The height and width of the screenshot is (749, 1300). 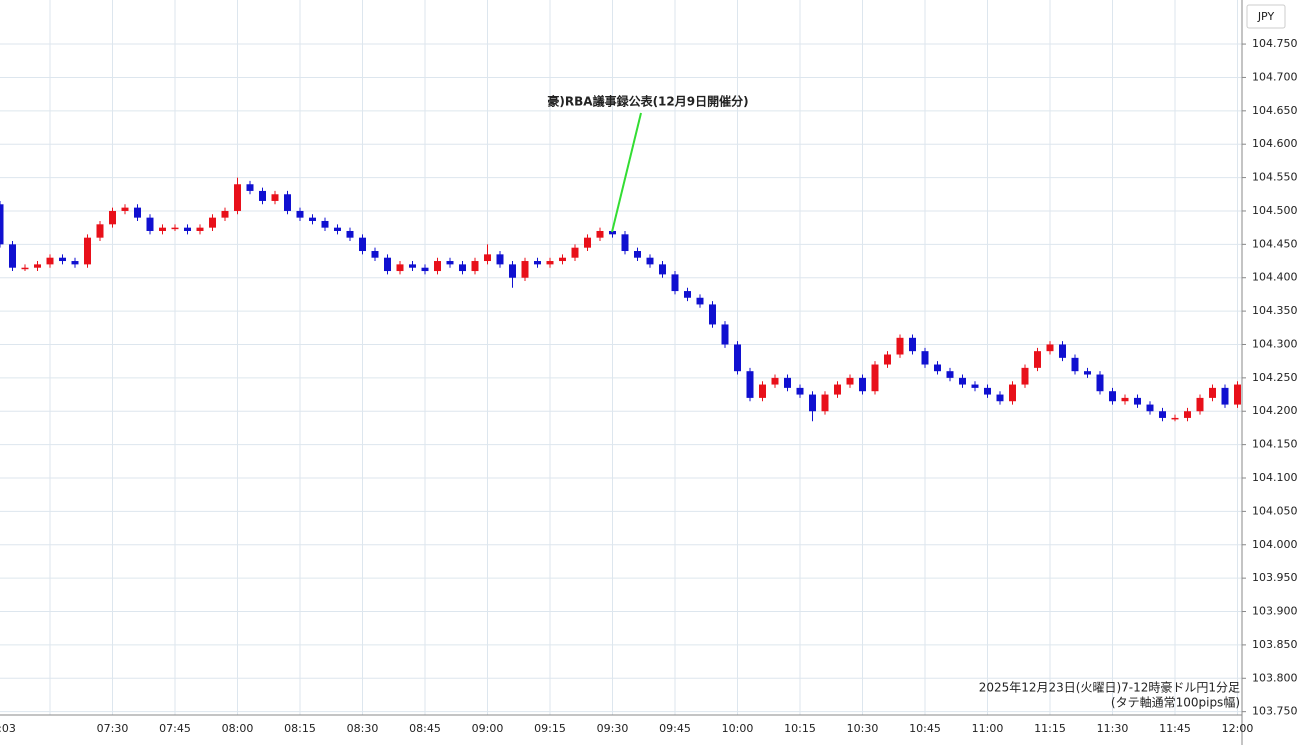 I want to click on x-tick-label: 11:30, so click(x=1113, y=728).